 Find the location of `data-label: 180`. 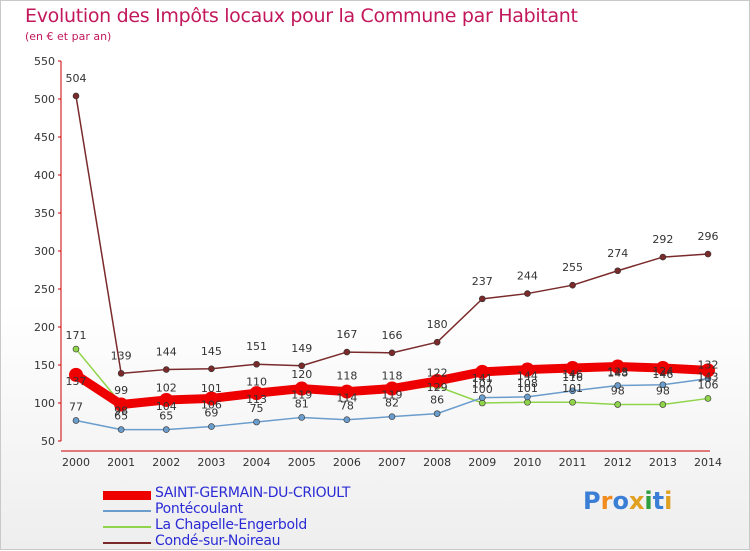

data-label: 180 is located at coordinates (437, 324).